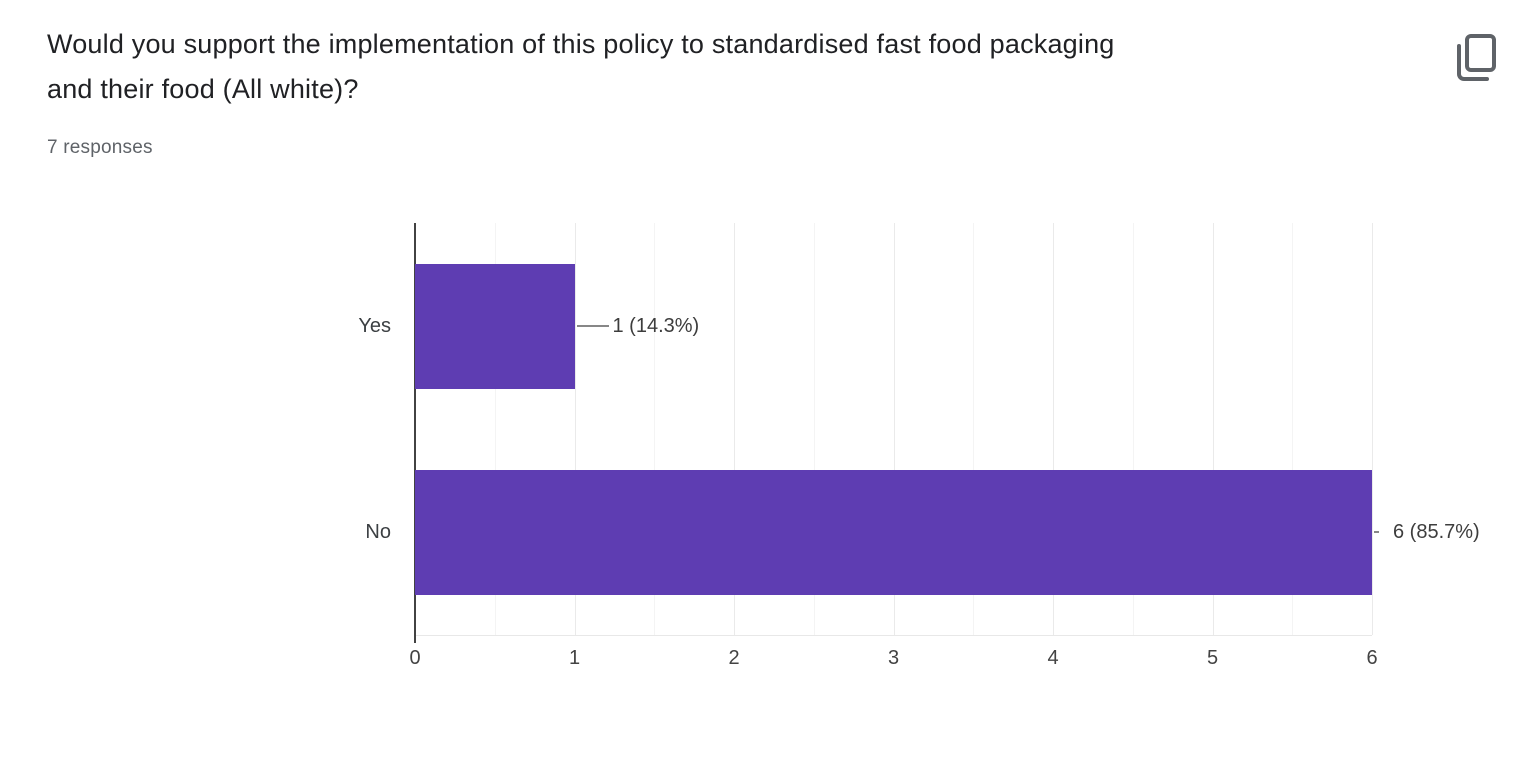 The width and height of the screenshot is (1534, 768). Describe the element at coordinates (1212, 658) in the screenshot. I see `x-axis-tick-label: 5` at that location.